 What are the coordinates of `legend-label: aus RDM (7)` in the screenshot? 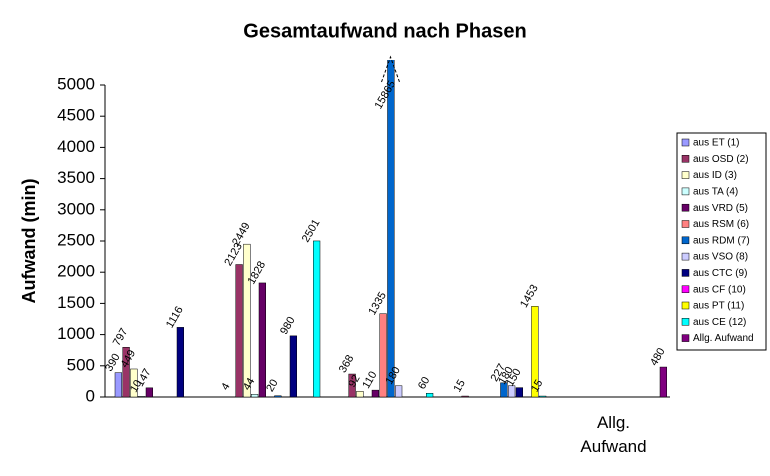 It's located at (721, 240).